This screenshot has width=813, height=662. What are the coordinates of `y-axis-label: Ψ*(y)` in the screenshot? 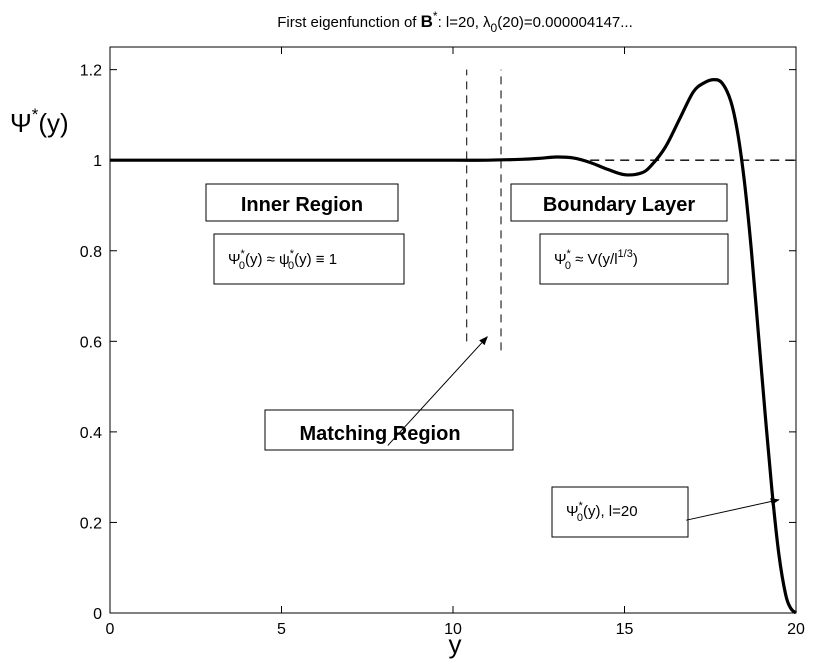 It's located at (39, 121).